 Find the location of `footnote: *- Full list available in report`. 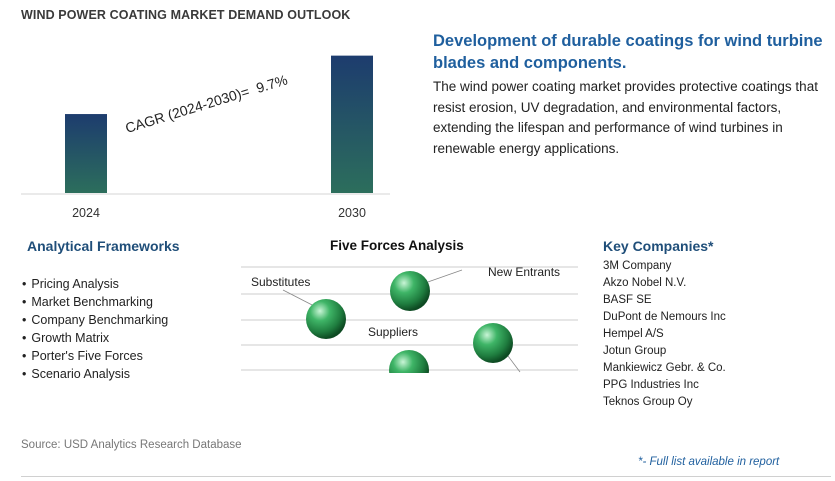

footnote: *- Full list available in report is located at coordinates (709, 462).